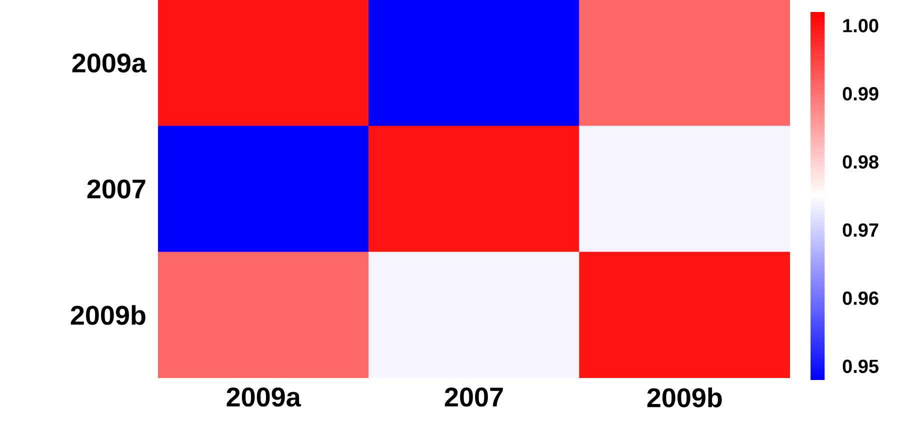 The image size is (898, 431). I want to click on y-tick-label: 2009a, so click(109, 63).